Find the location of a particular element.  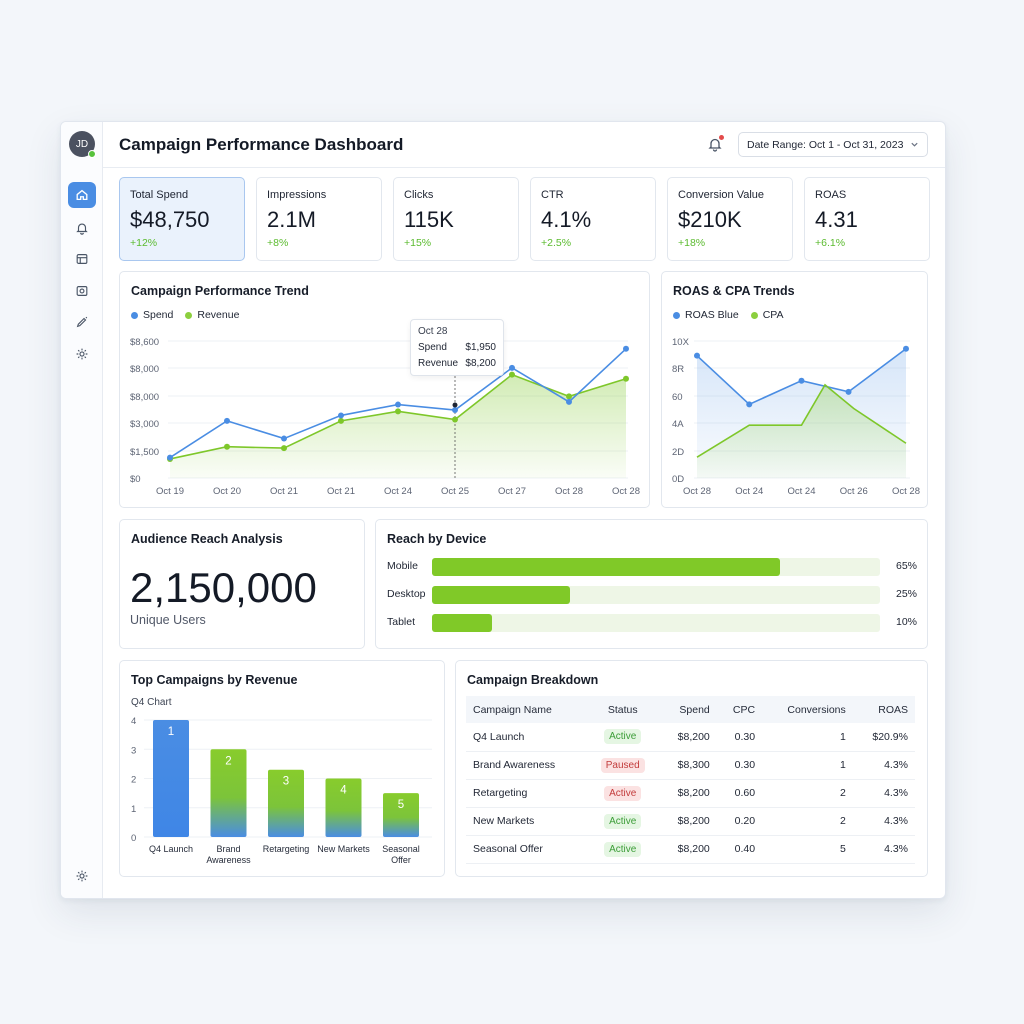

nav-media is located at coordinates (82, 291).